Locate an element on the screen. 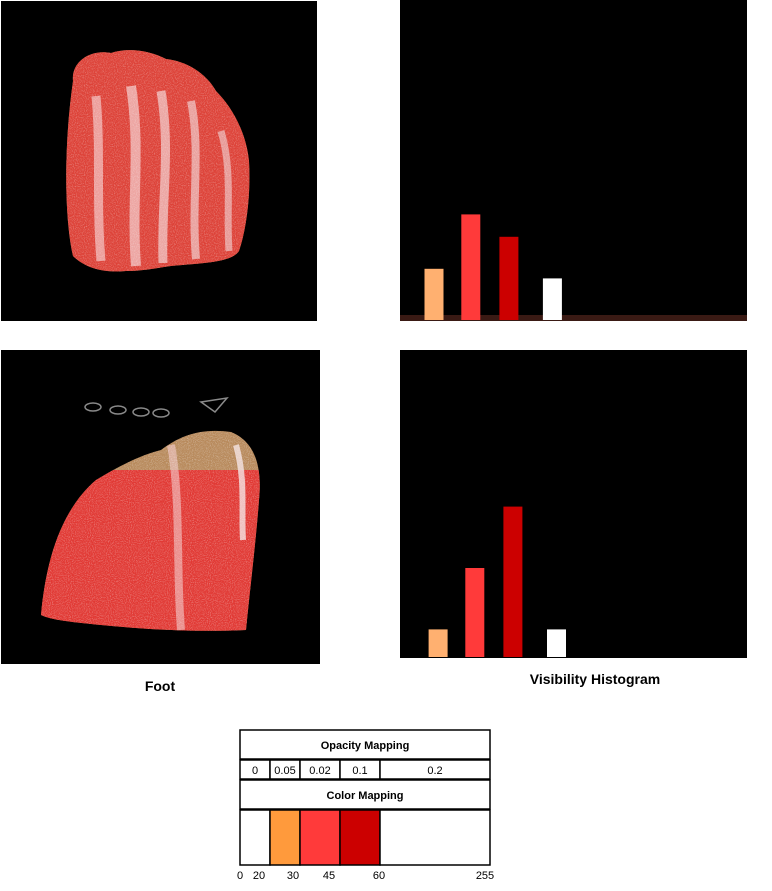  foot-top-image is located at coordinates (158, 161).